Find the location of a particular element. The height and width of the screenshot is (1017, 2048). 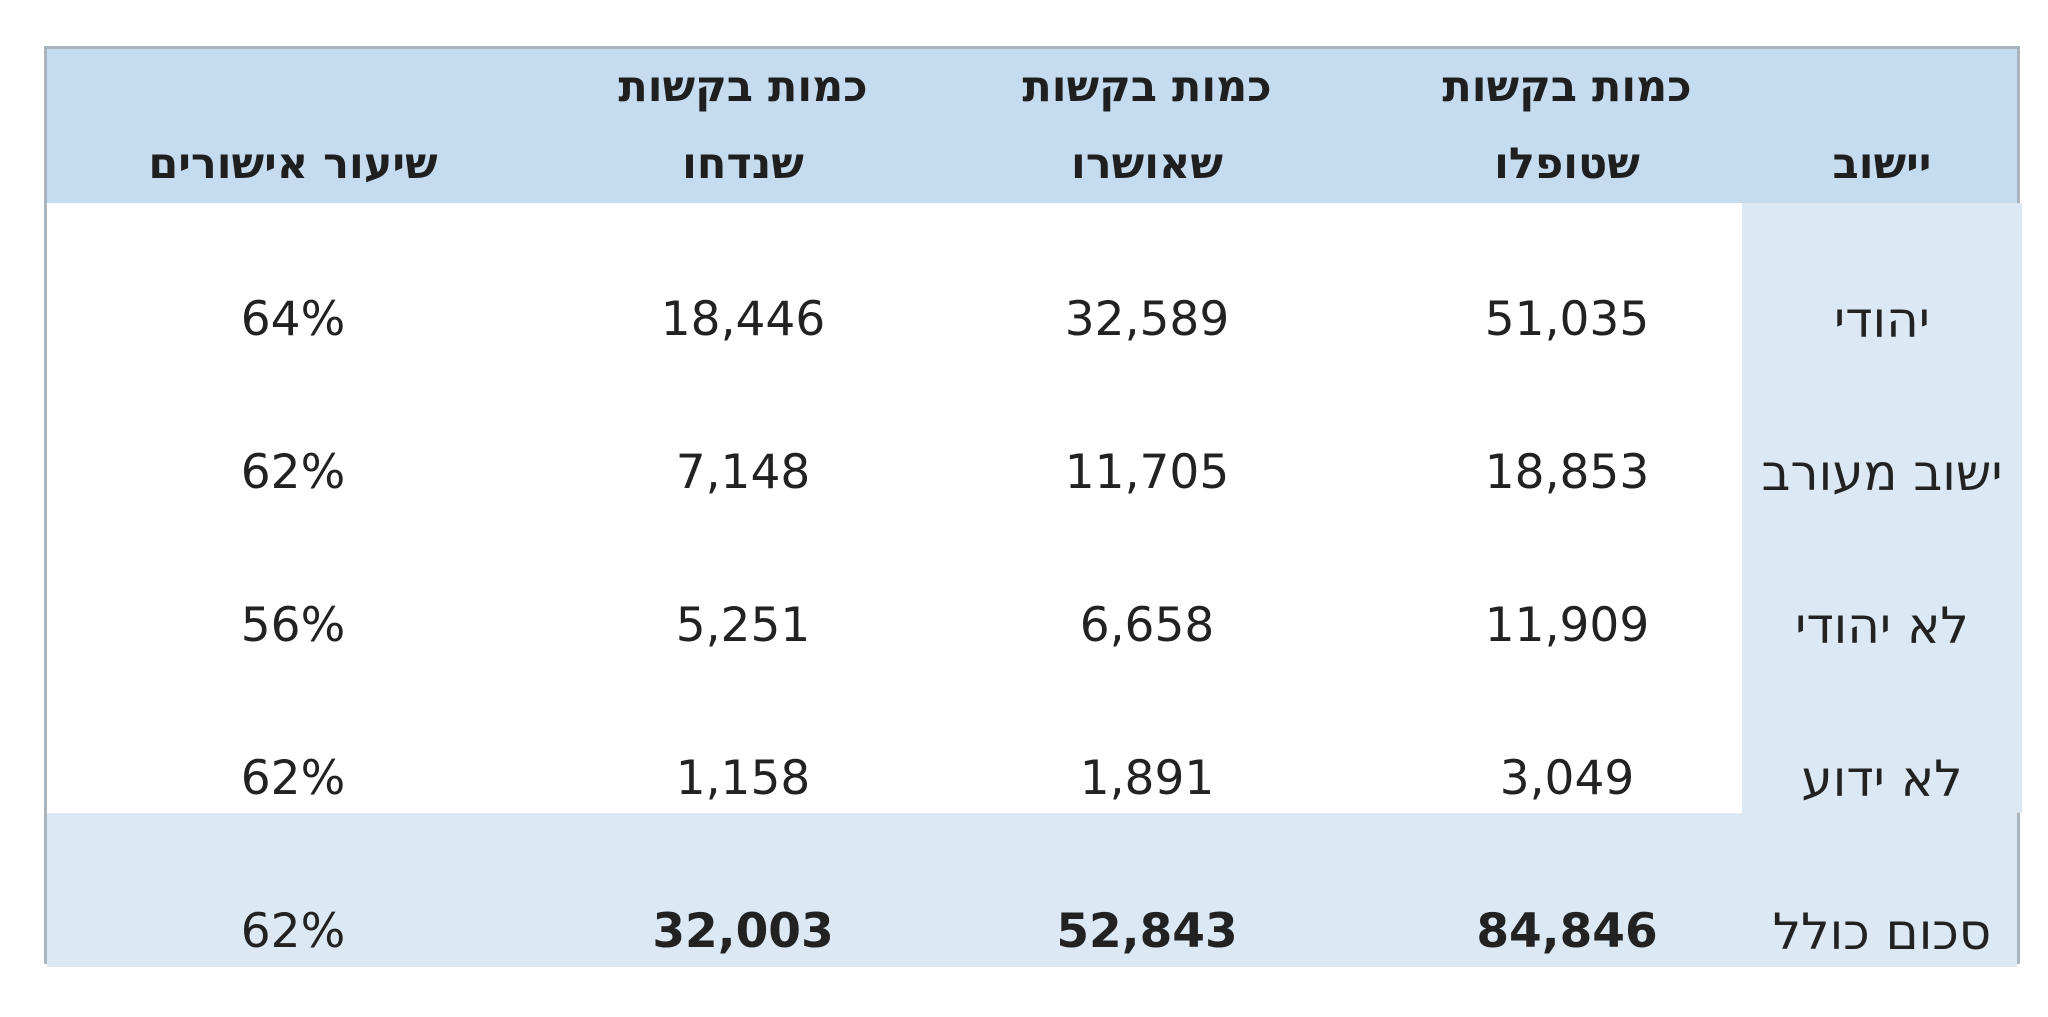

header-settlement: יישוב is located at coordinates (1882, 164).